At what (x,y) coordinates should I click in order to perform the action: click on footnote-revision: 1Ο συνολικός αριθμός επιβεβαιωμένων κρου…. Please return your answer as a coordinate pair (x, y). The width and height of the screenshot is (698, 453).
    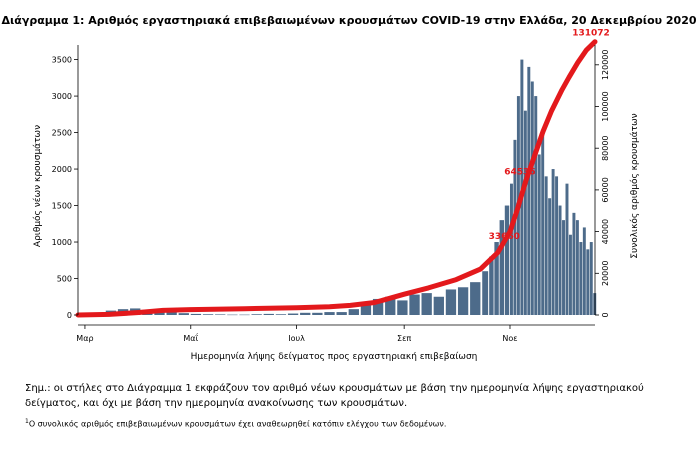
    Looking at the image, I should click on (235, 423).